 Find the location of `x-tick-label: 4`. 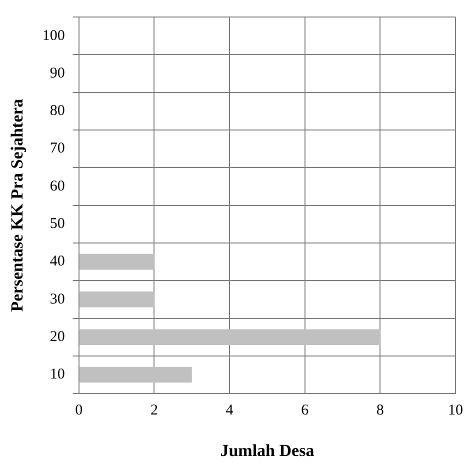

x-tick-label: 4 is located at coordinates (230, 410).